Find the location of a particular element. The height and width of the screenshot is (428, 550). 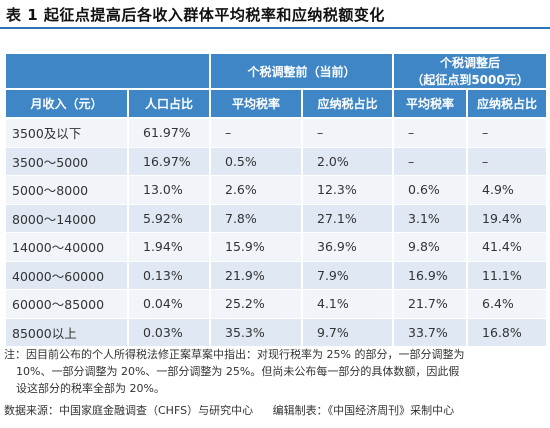

avg-rate-current-cell: 7.8% is located at coordinates (256, 218).